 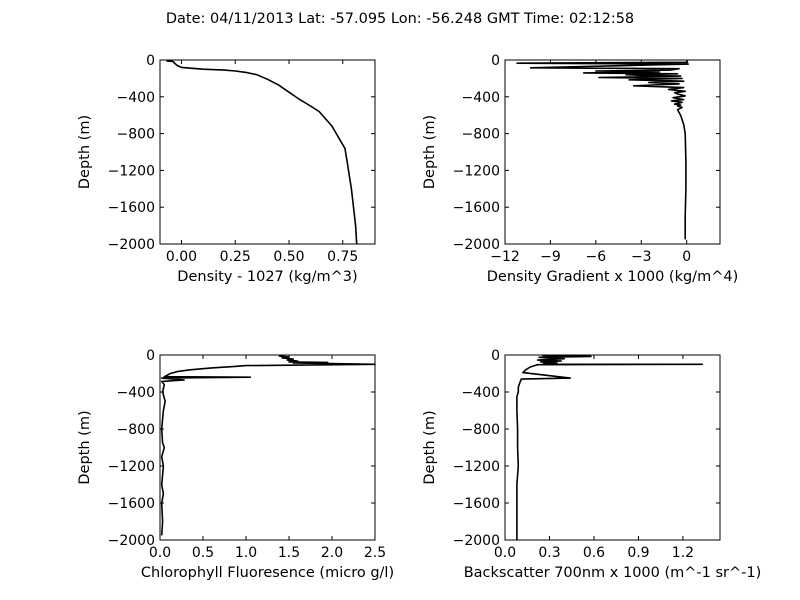 I want to click on x-tick-label: −12, so click(x=505, y=257).